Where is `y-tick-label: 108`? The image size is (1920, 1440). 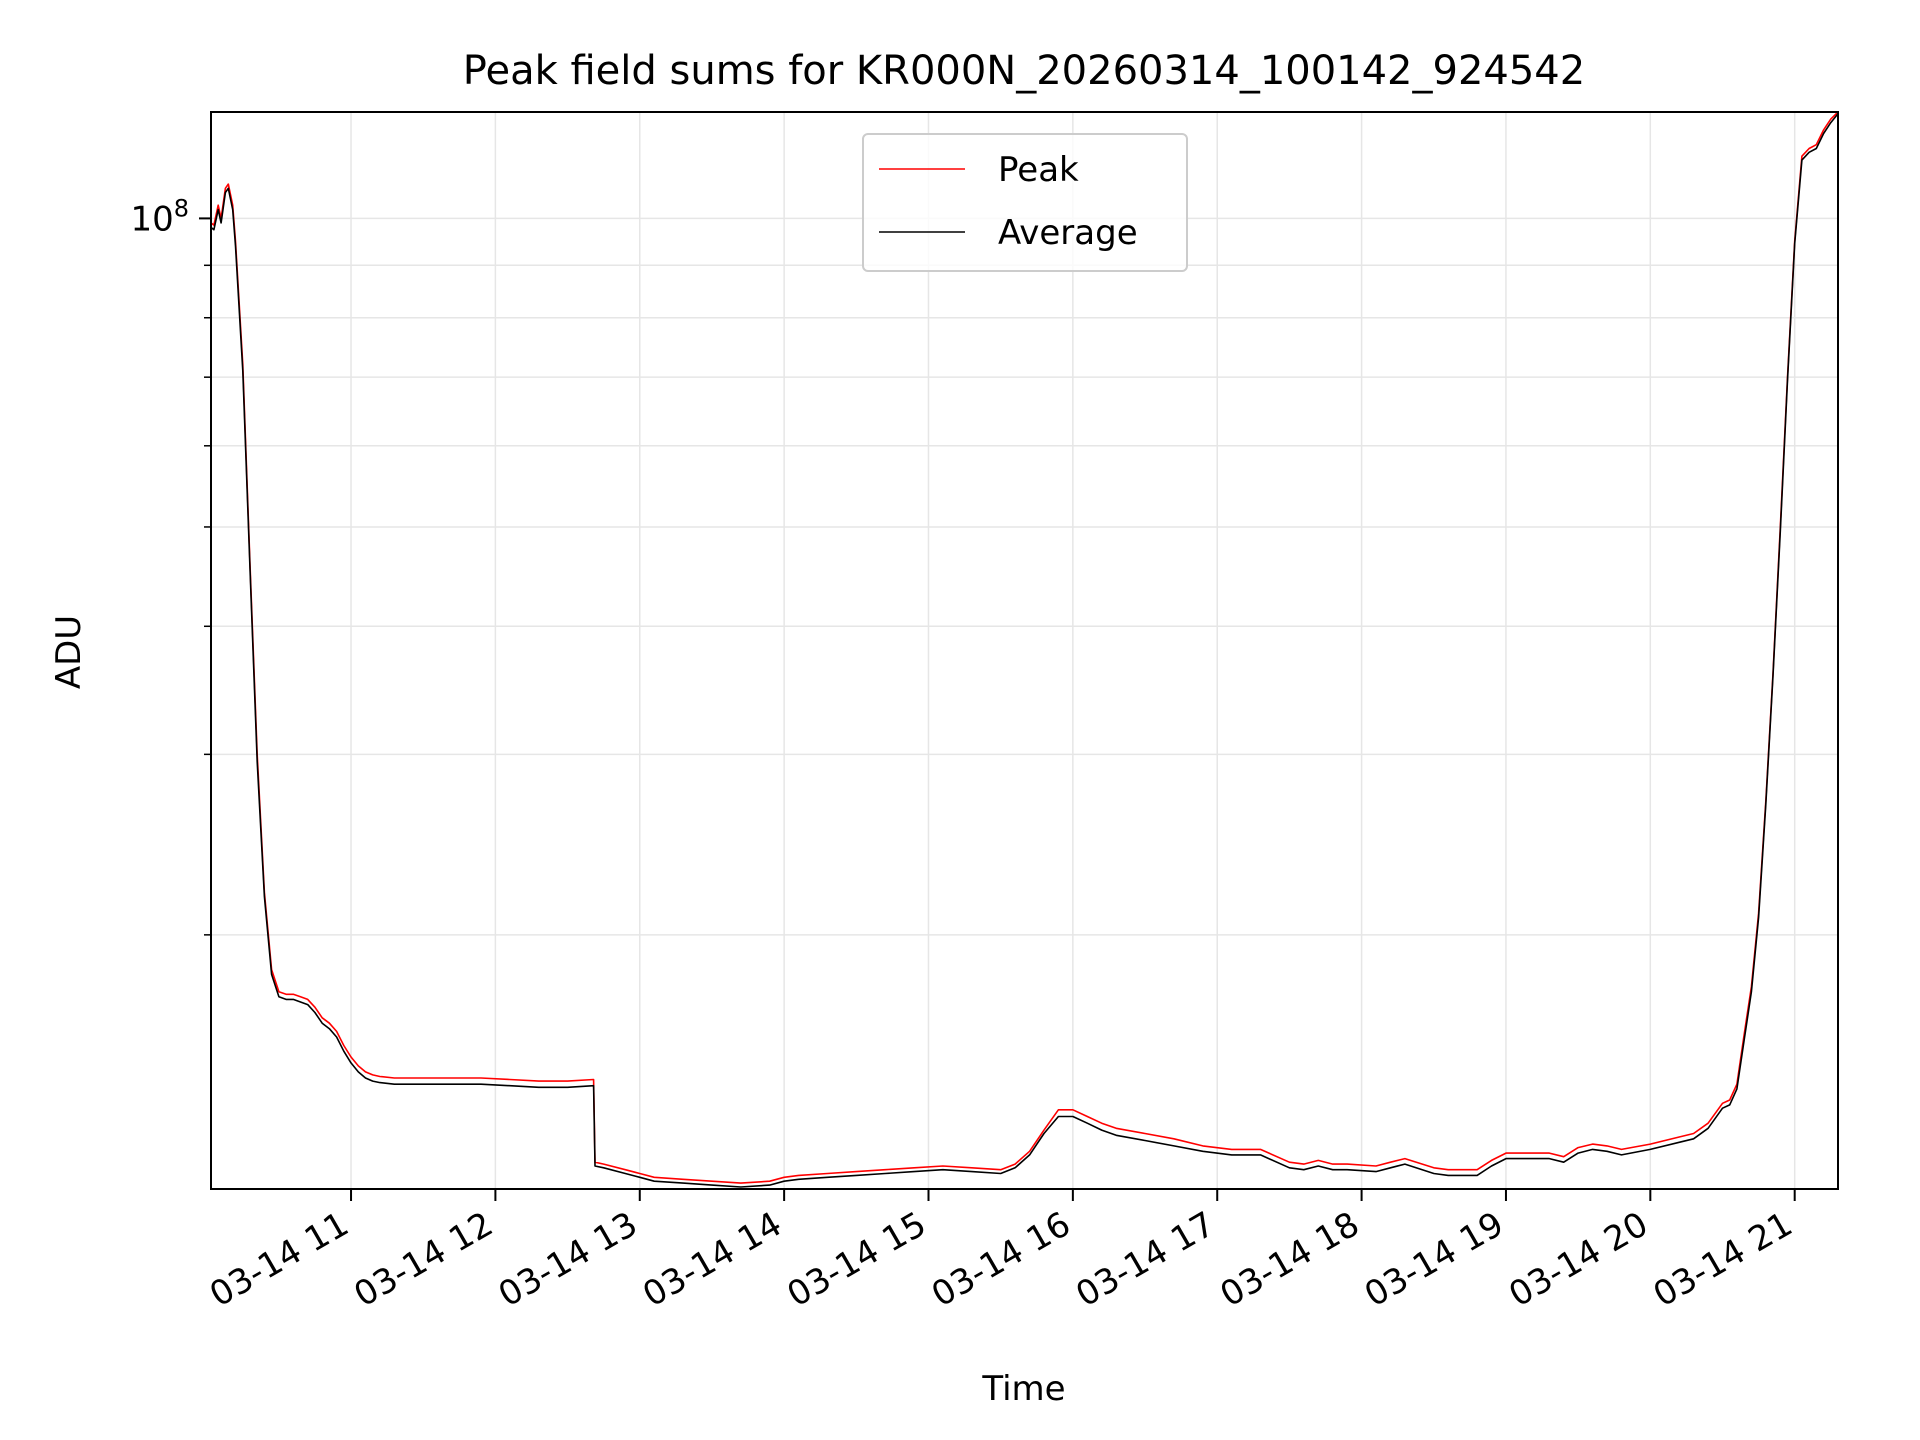
y-tick-label: 108 is located at coordinates (159, 216).